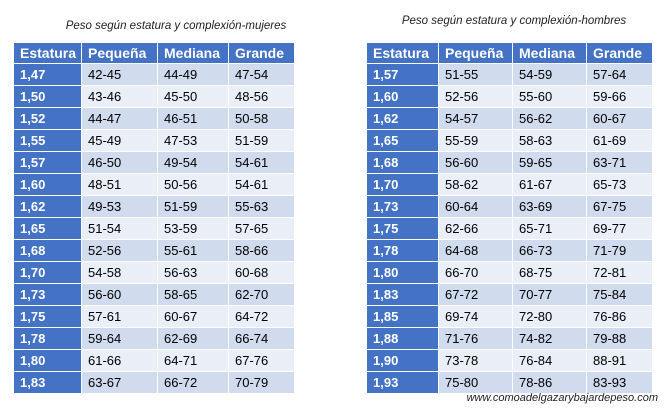 The width and height of the screenshot is (668, 410). Describe the element at coordinates (403, 361) in the screenshot. I see `height-cell: 1,90` at that location.